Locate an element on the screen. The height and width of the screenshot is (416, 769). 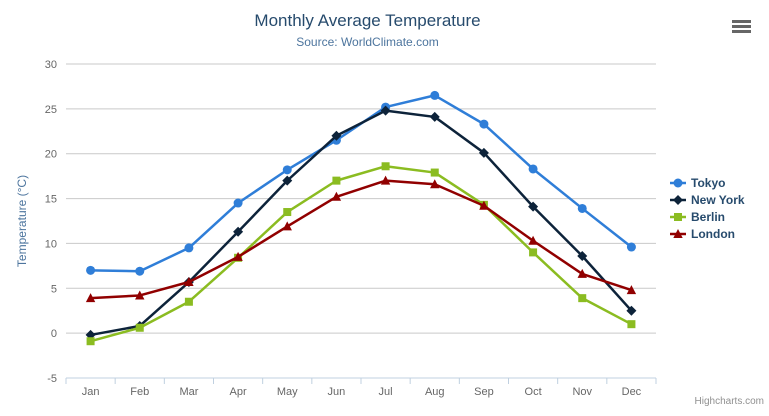
x-axis-tick-label: Jan is located at coordinates (91, 392).